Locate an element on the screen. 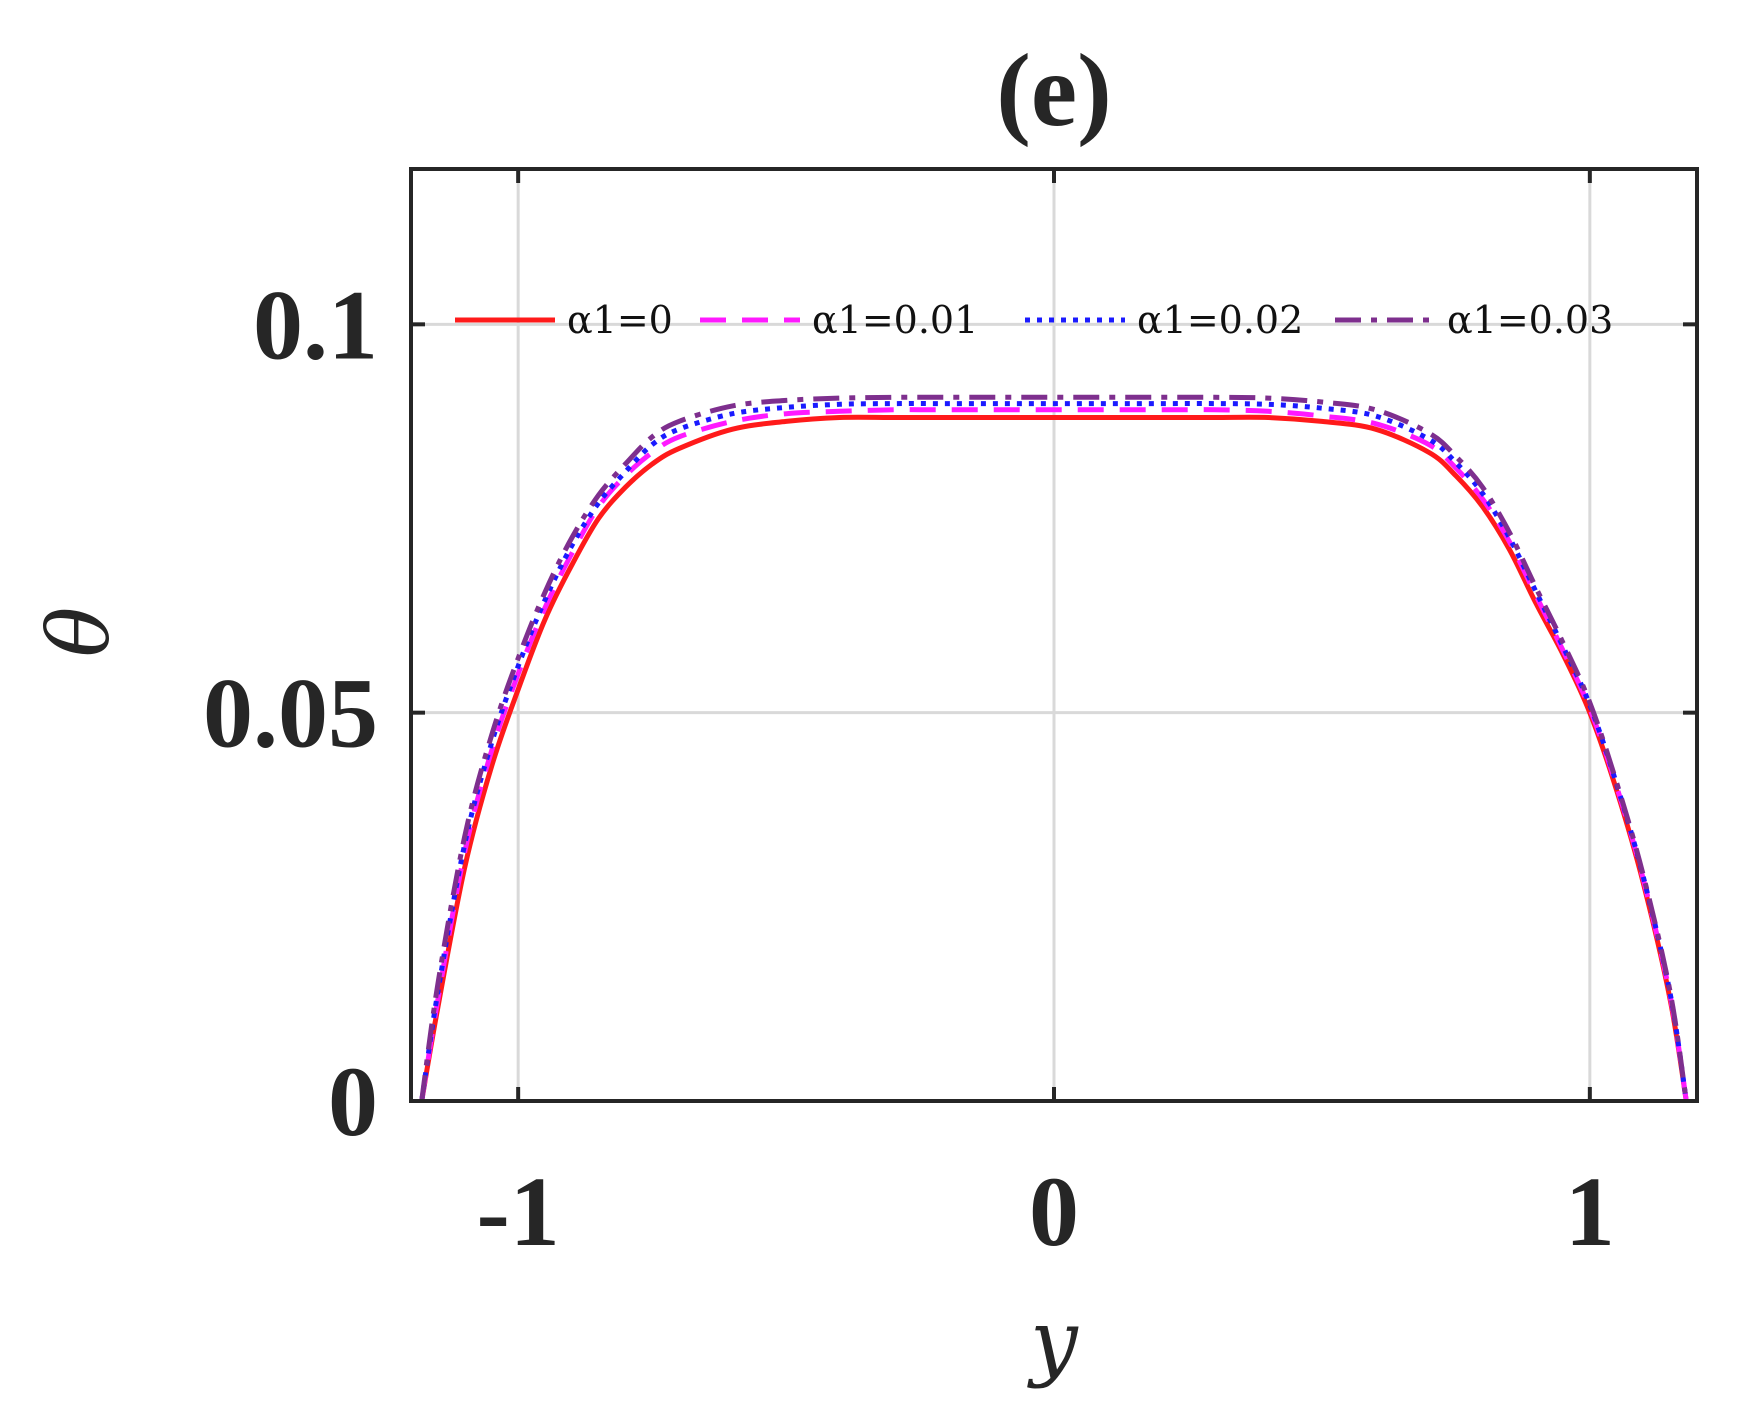 The height and width of the screenshot is (1416, 1744). y-tick-label: 0.1 is located at coordinates (315, 324).